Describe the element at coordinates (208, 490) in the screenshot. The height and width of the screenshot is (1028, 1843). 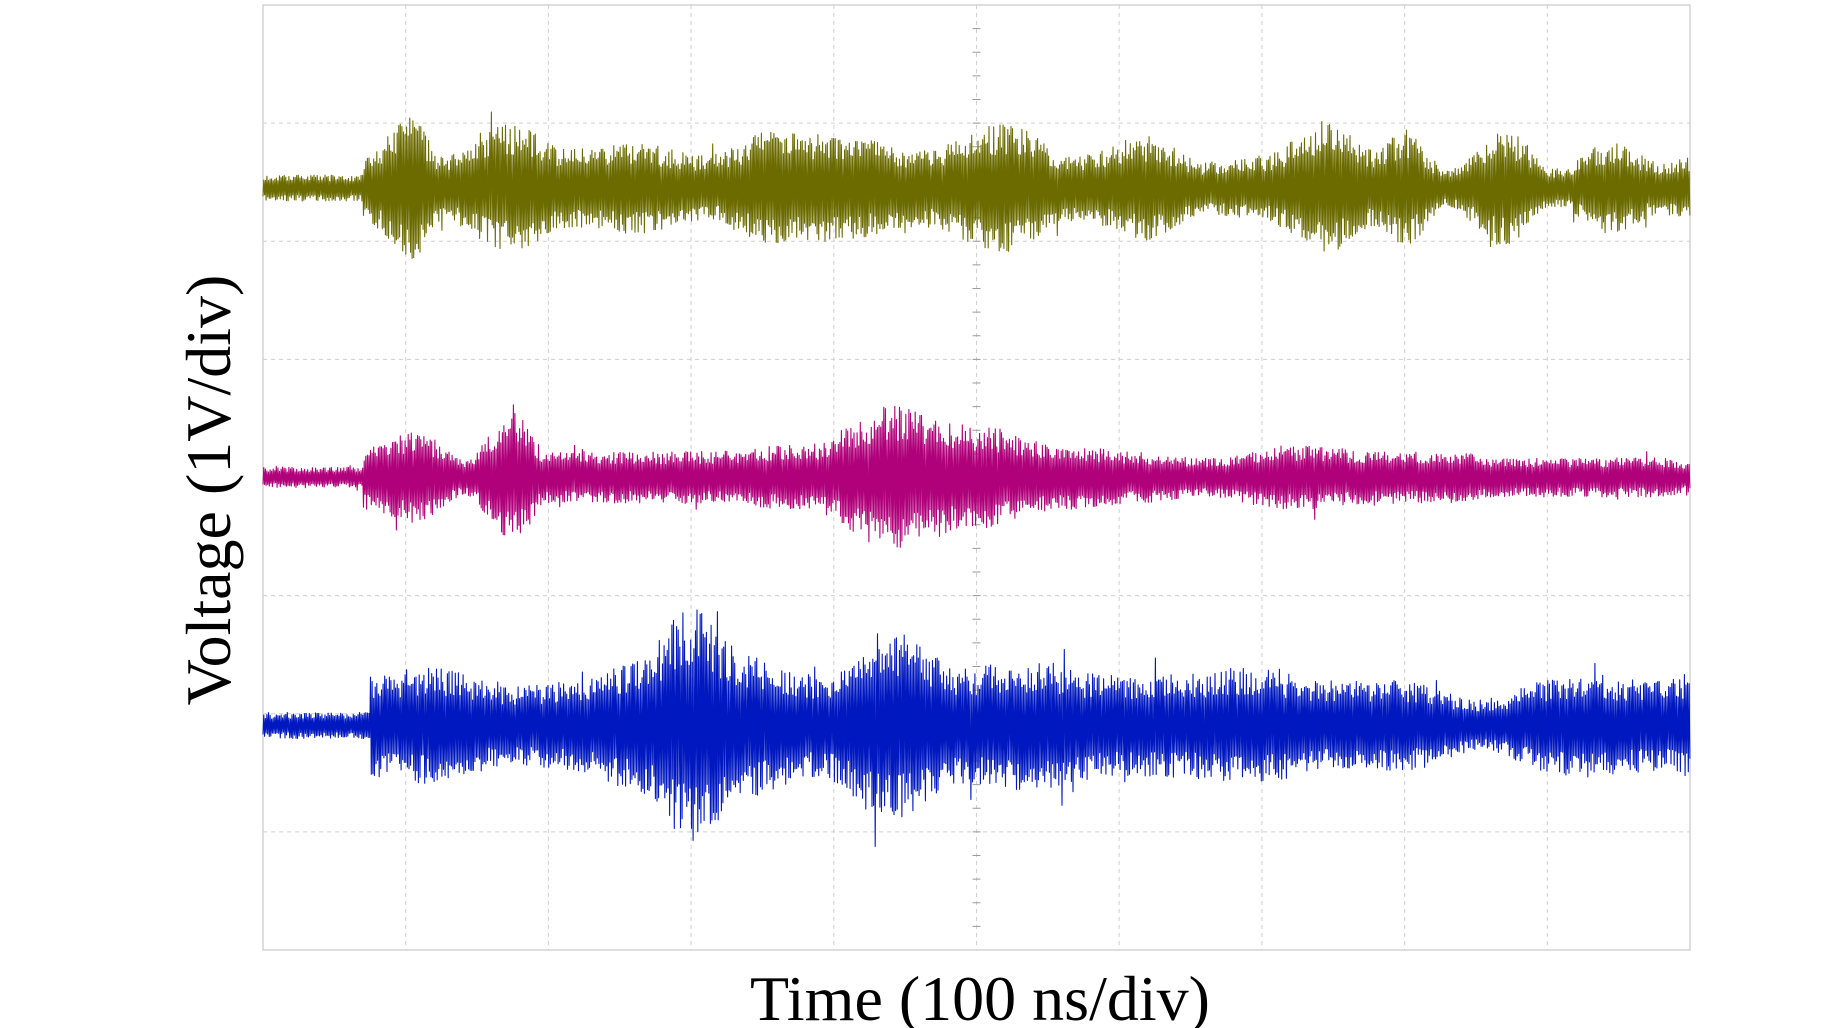
I see `y-axis-label: Voltage (1V/div)` at that location.